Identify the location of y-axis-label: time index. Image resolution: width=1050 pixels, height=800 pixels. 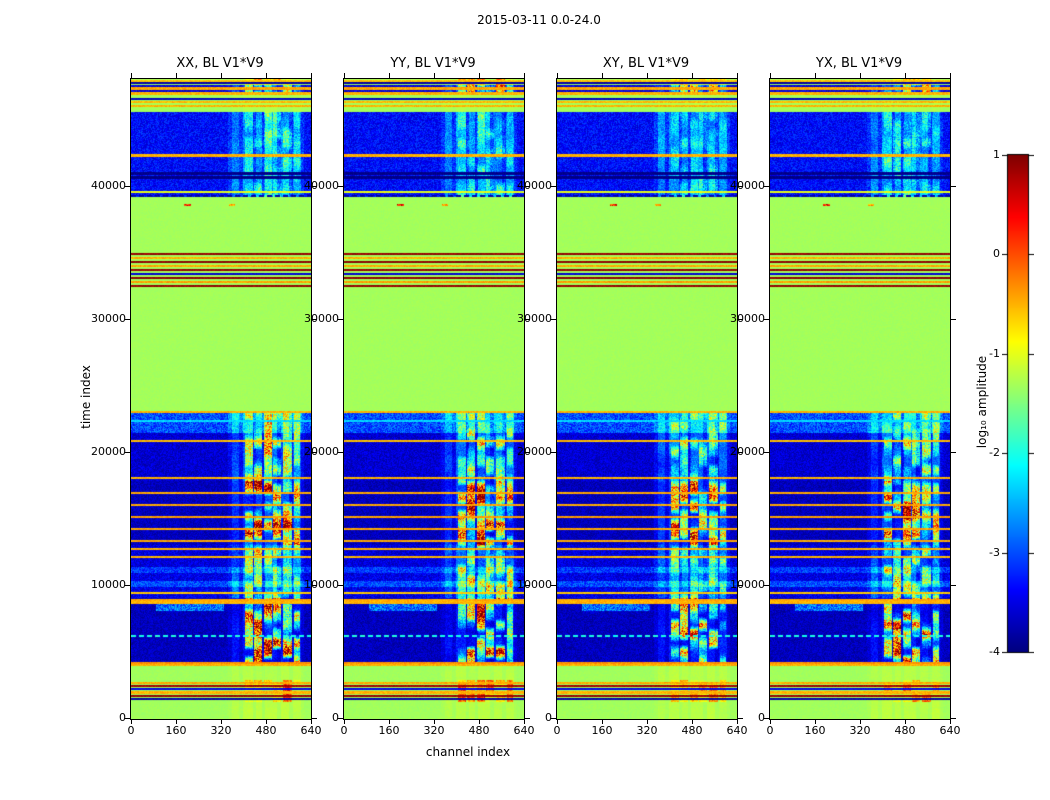
(86, 397).